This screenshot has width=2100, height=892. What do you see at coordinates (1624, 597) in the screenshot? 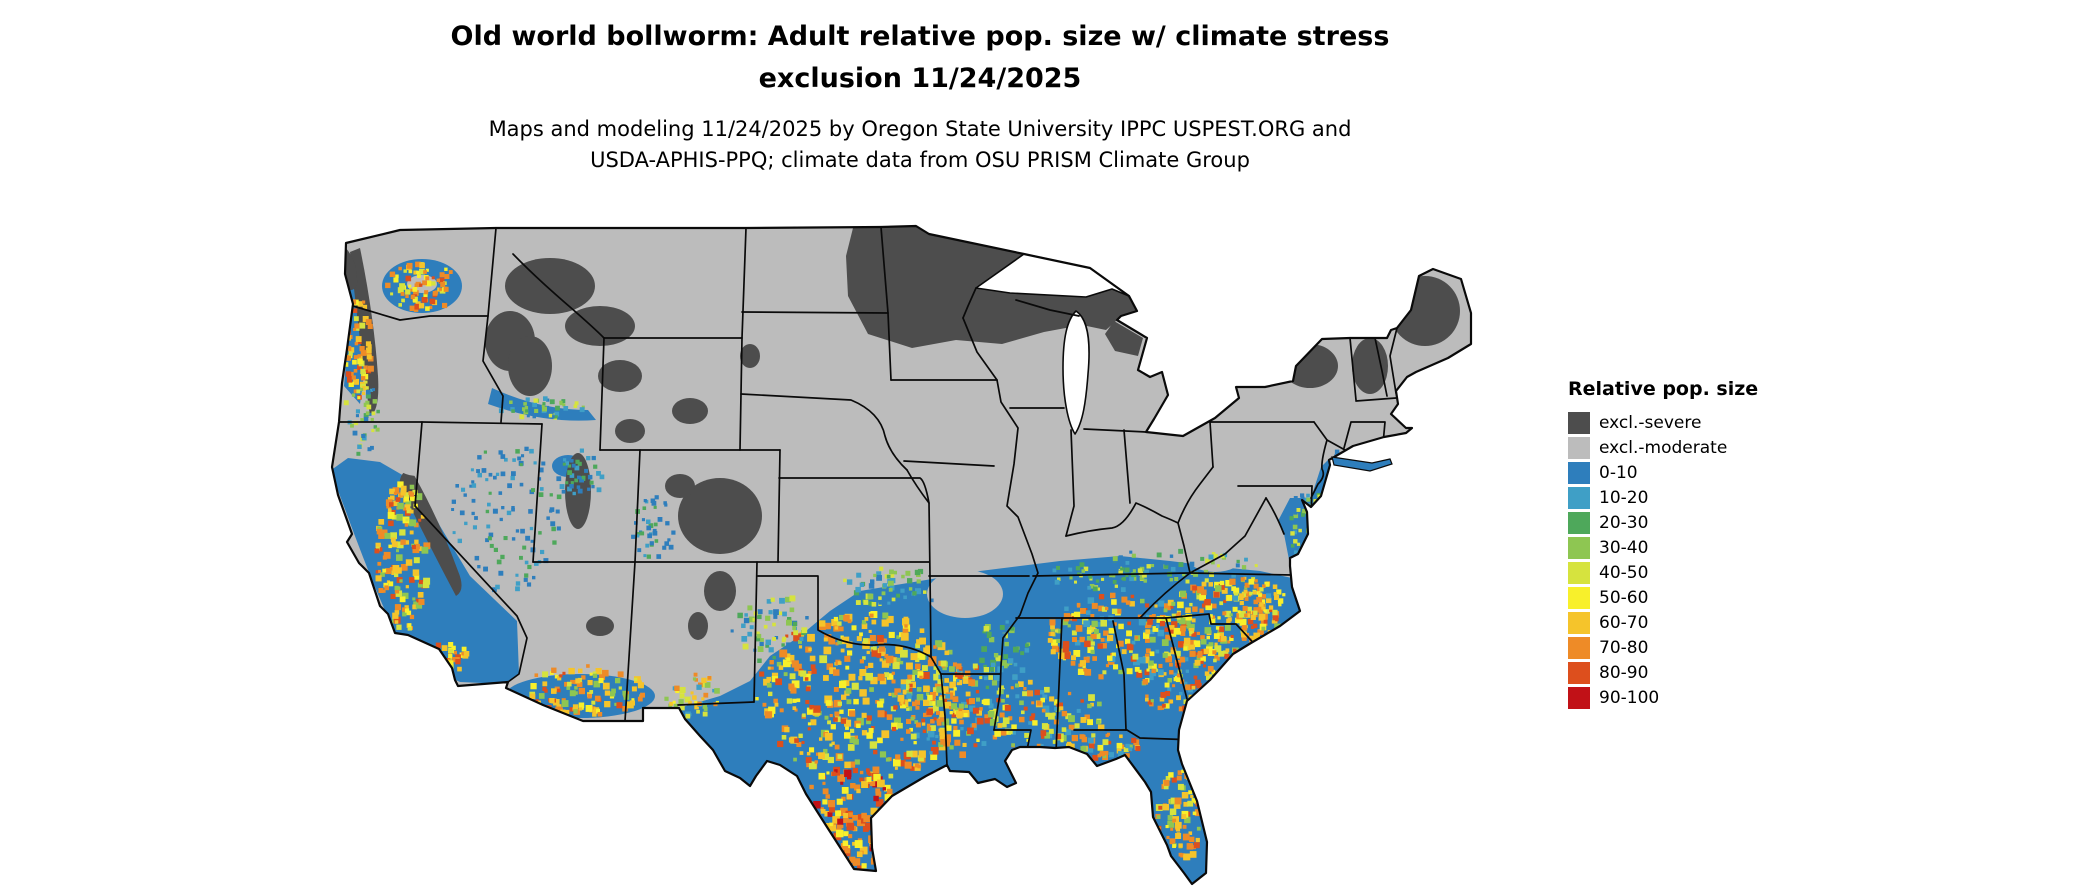
I see `legend-label: 50-60` at bounding box center [1624, 597].